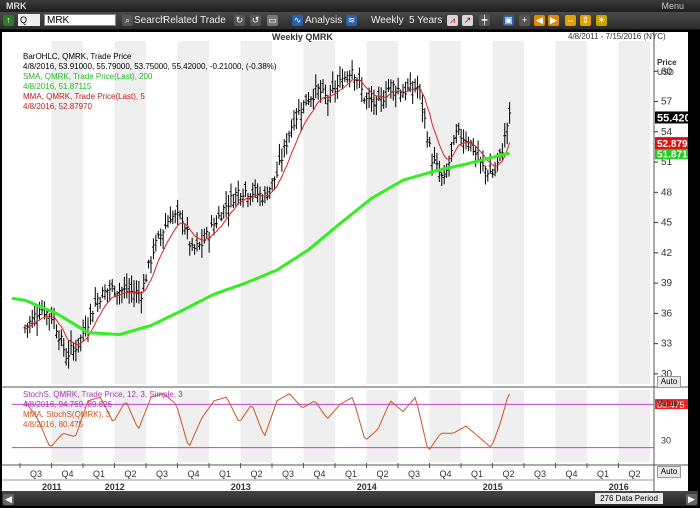 The height and width of the screenshot is (508, 700). I want to click on up-arrow-icon: ↑, so click(8, 20).